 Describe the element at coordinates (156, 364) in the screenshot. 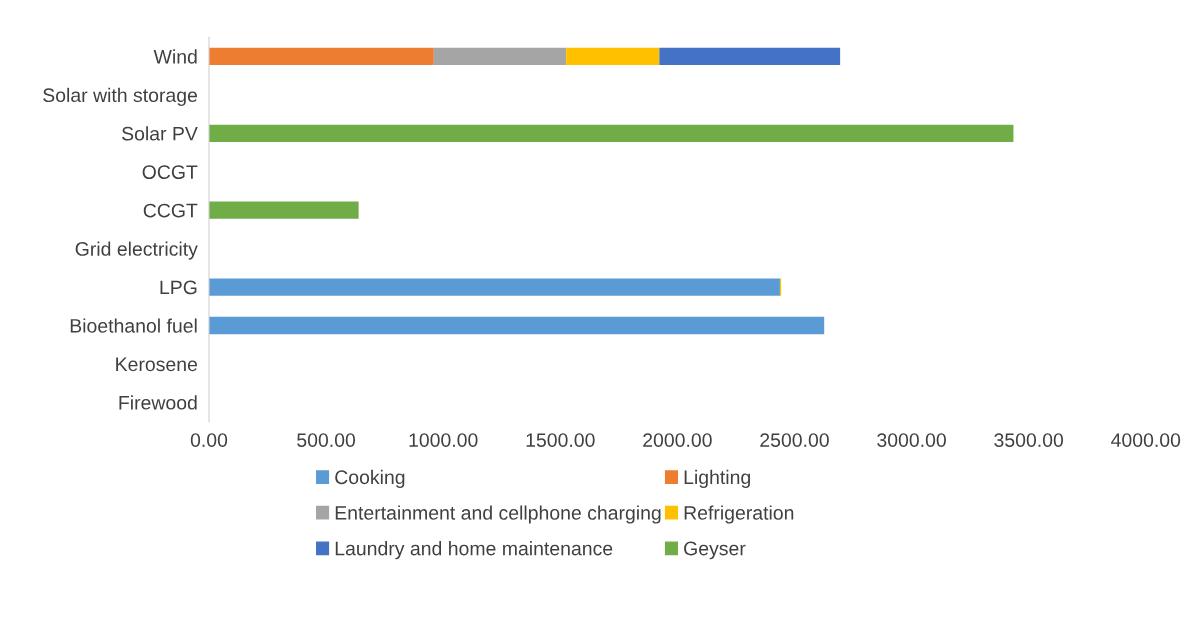

I see `y-tick-label: Kerosene` at that location.